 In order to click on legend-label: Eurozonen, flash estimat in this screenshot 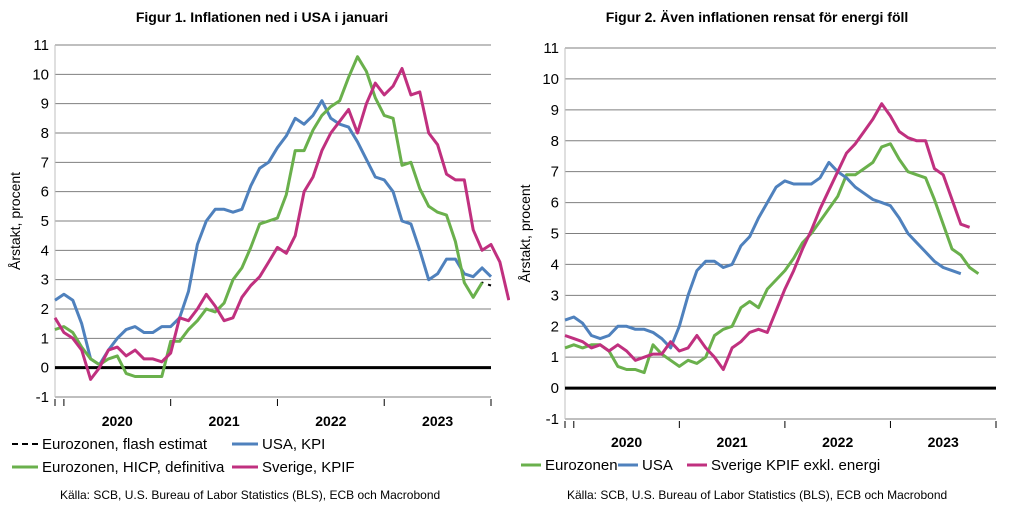, I will do `click(125, 444)`.